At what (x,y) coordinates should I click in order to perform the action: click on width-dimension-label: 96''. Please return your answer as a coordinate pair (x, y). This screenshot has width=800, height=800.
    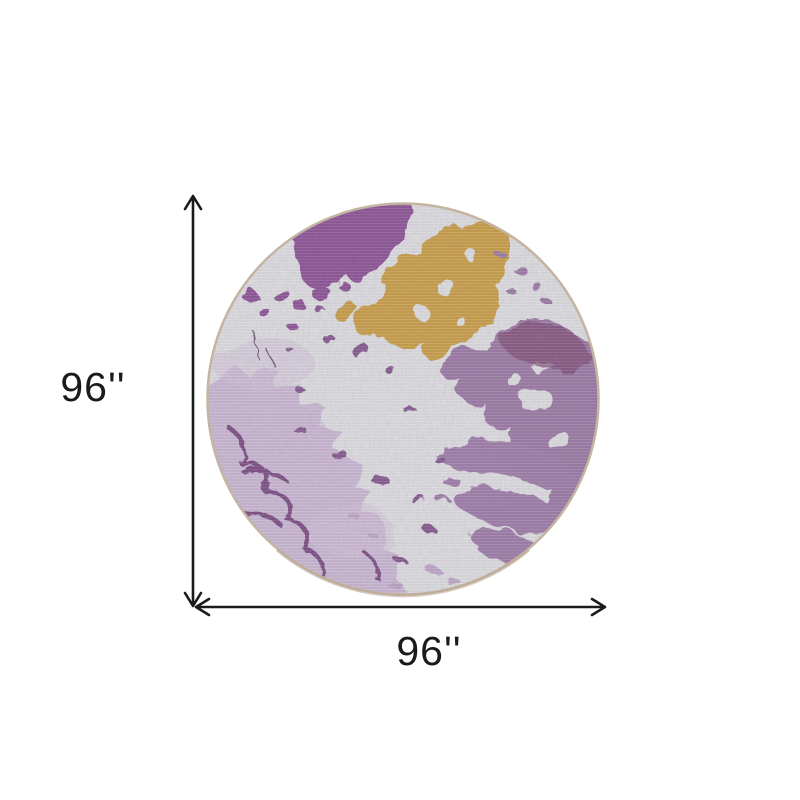
    Looking at the image, I should click on (429, 651).